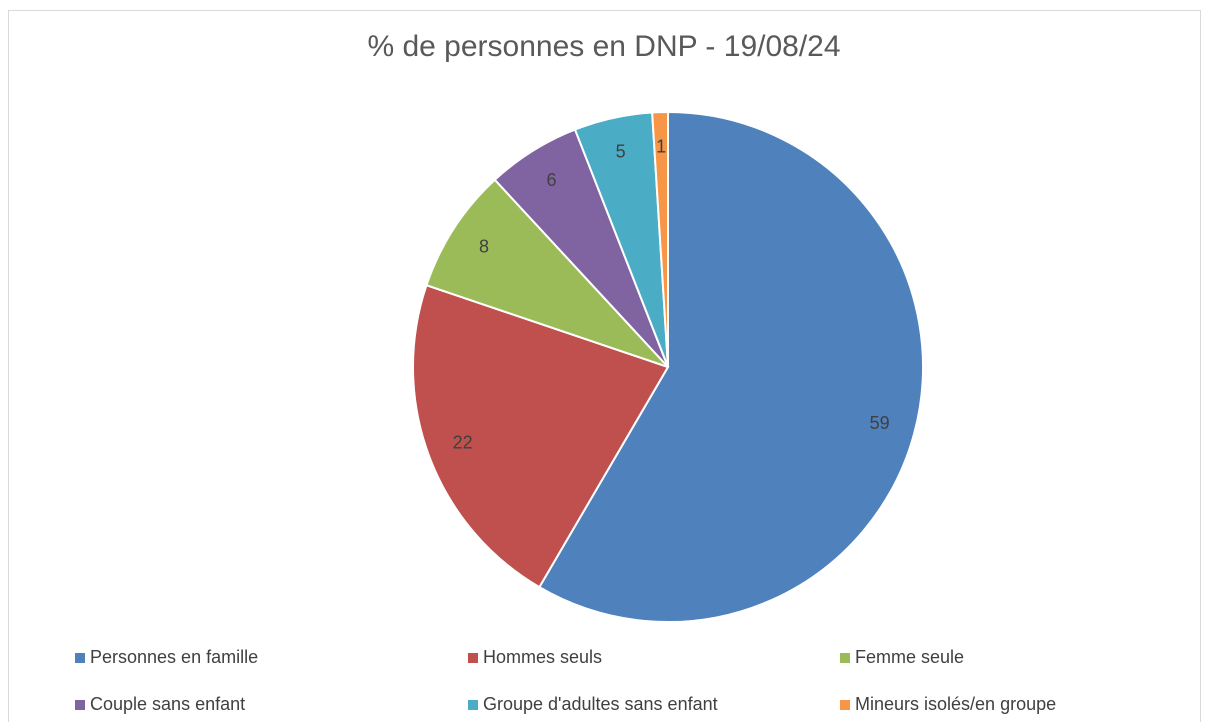  I want to click on legend-label: Femme seule, so click(909, 657).